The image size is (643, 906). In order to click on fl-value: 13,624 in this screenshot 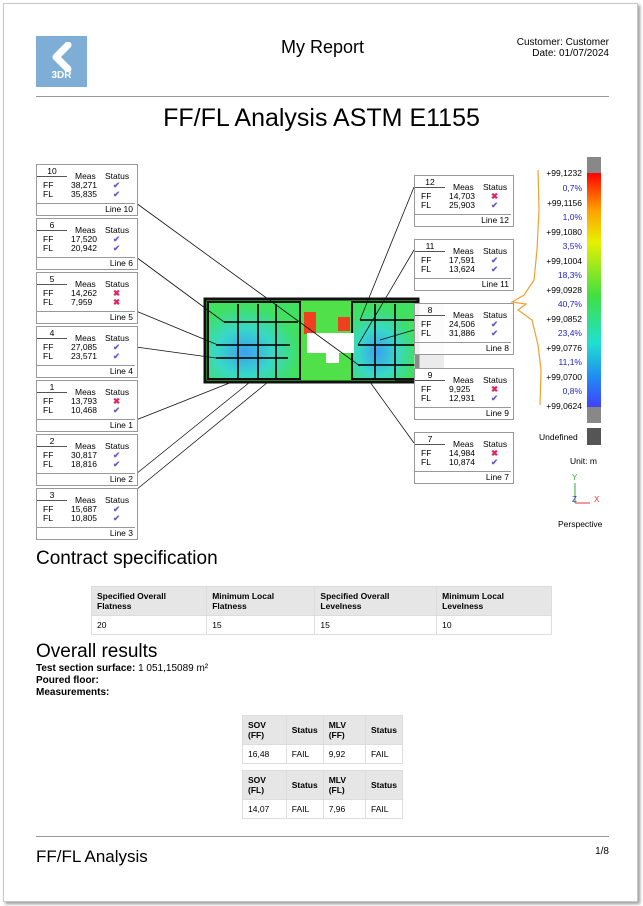, I will do `click(462, 269)`.